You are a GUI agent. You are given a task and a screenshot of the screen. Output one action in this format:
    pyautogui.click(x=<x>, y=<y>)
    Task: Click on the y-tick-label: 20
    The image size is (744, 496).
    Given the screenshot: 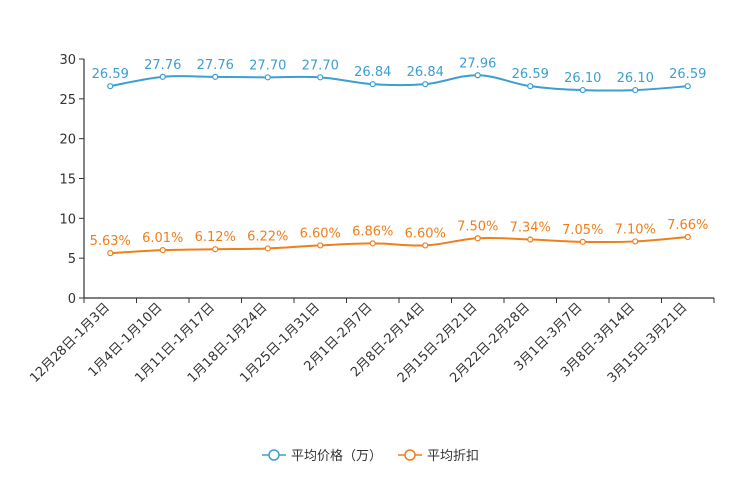 What is the action you would take?
    pyautogui.click(x=67, y=140)
    